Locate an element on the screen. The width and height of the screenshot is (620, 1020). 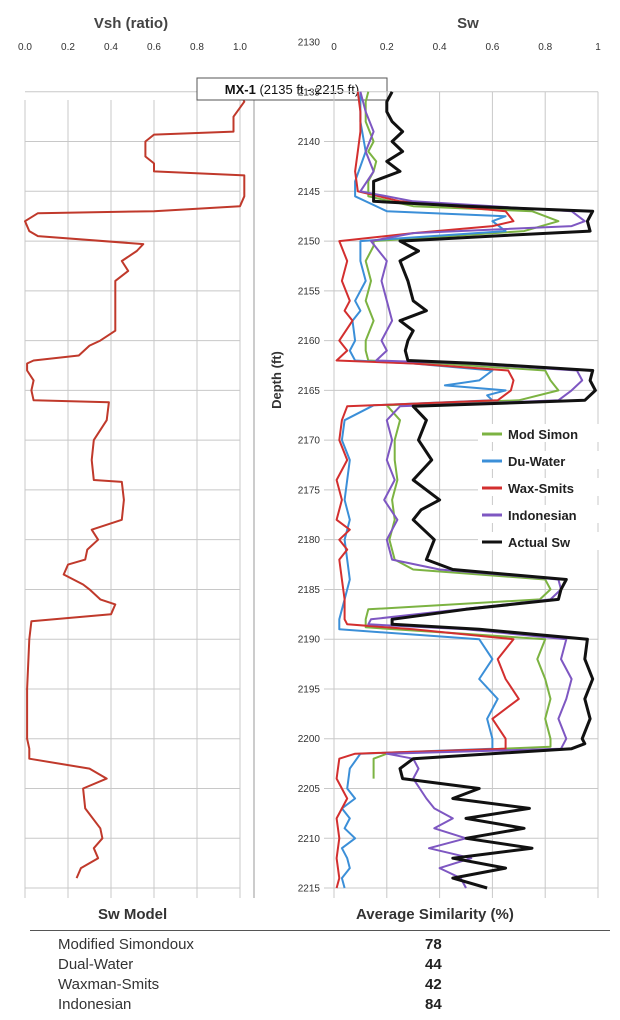
depth-tick-label: 2170 is located at coordinates (309, 441).